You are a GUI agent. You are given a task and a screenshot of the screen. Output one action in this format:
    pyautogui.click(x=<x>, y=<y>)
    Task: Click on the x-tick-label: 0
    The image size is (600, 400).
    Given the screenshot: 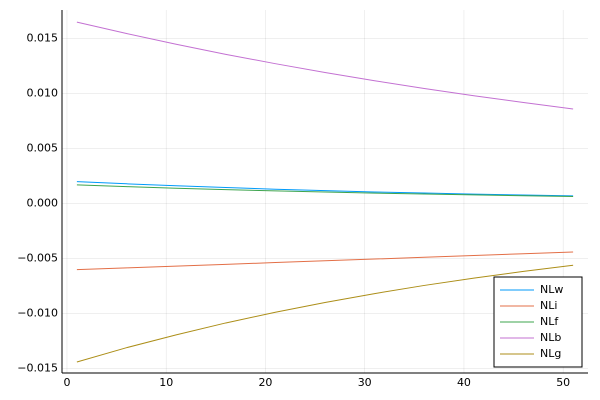 What is the action you would take?
    pyautogui.click(x=66, y=382)
    